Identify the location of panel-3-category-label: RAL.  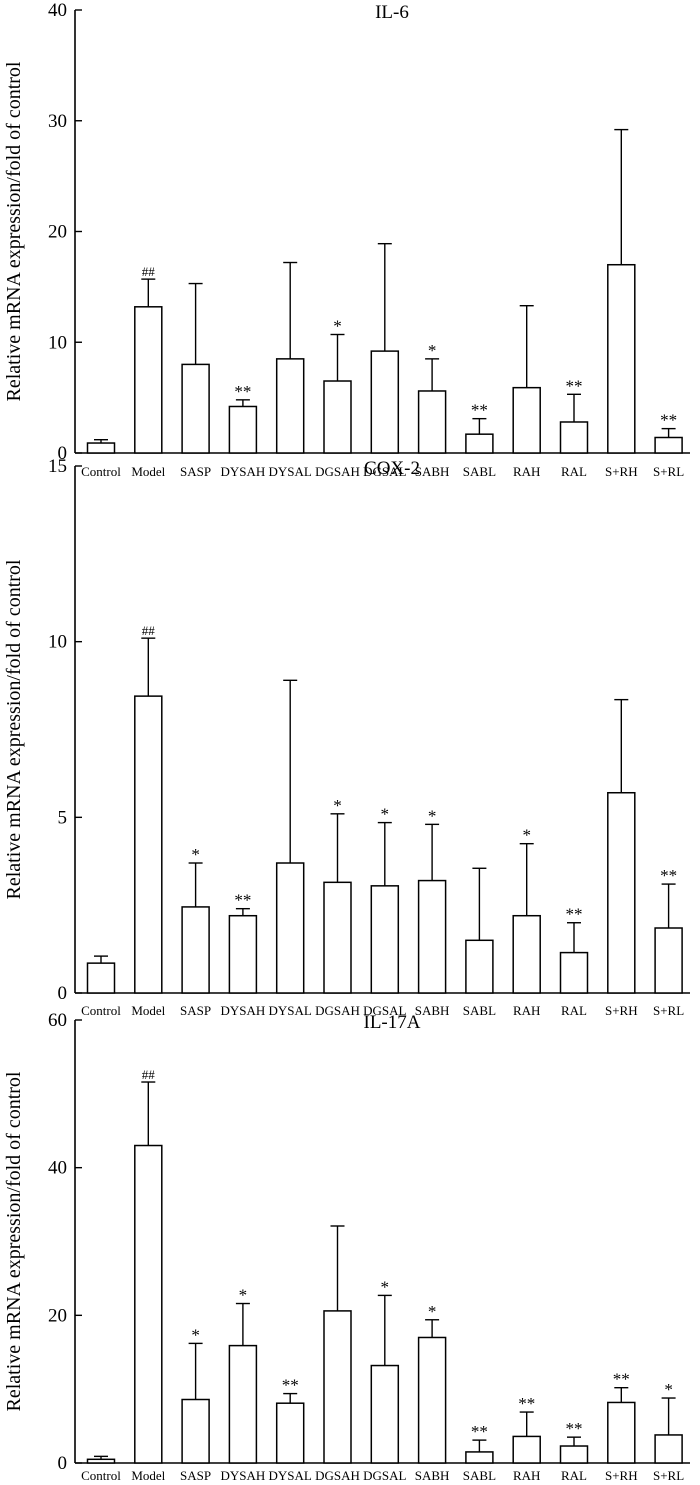
(574, 1475).